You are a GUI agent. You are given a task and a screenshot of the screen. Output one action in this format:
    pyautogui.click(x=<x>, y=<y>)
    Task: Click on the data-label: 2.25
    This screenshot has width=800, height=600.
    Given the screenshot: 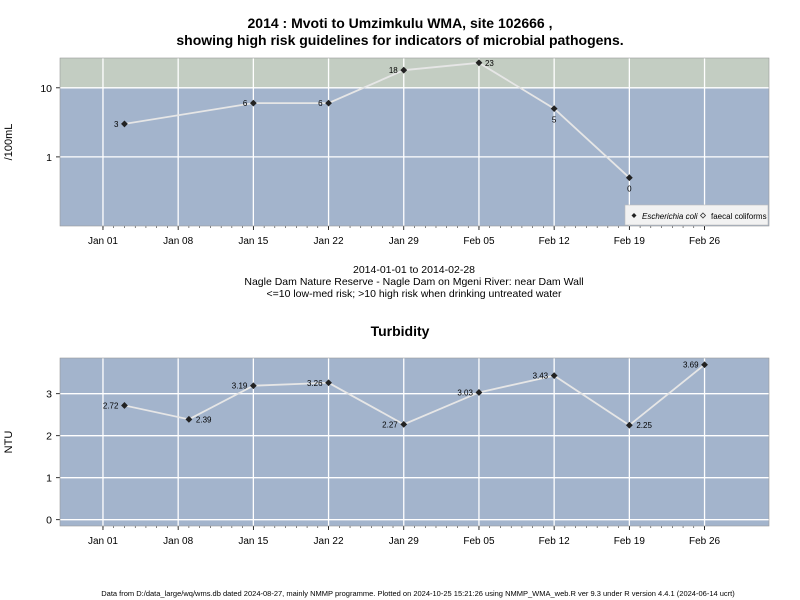 What is the action you would take?
    pyautogui.click(x=644, y=425)
    